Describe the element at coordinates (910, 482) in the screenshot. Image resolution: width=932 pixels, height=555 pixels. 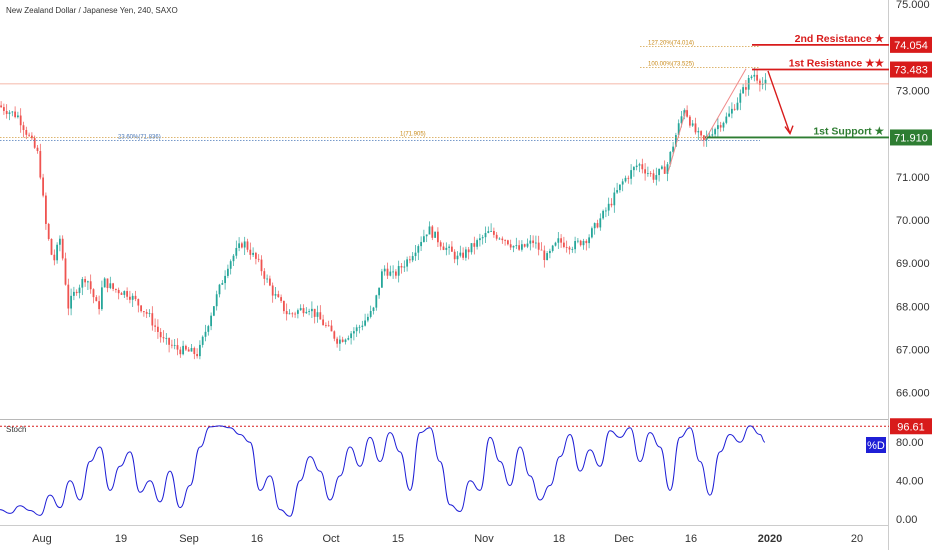
I see `stoch-tick-label: 40.00` at that location.